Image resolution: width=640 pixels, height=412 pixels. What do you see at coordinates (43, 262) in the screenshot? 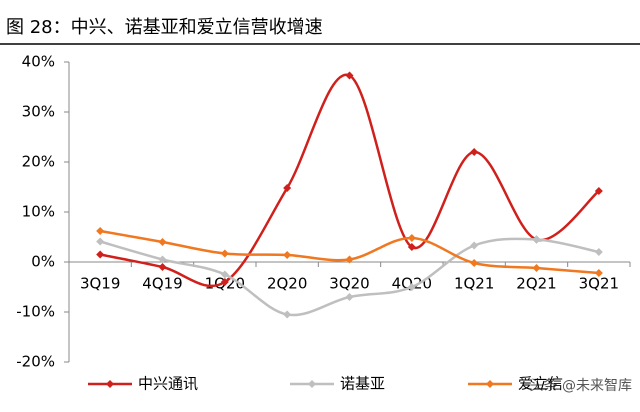
I see `y-tick-label: 0%` at bounding box center [43, 262].